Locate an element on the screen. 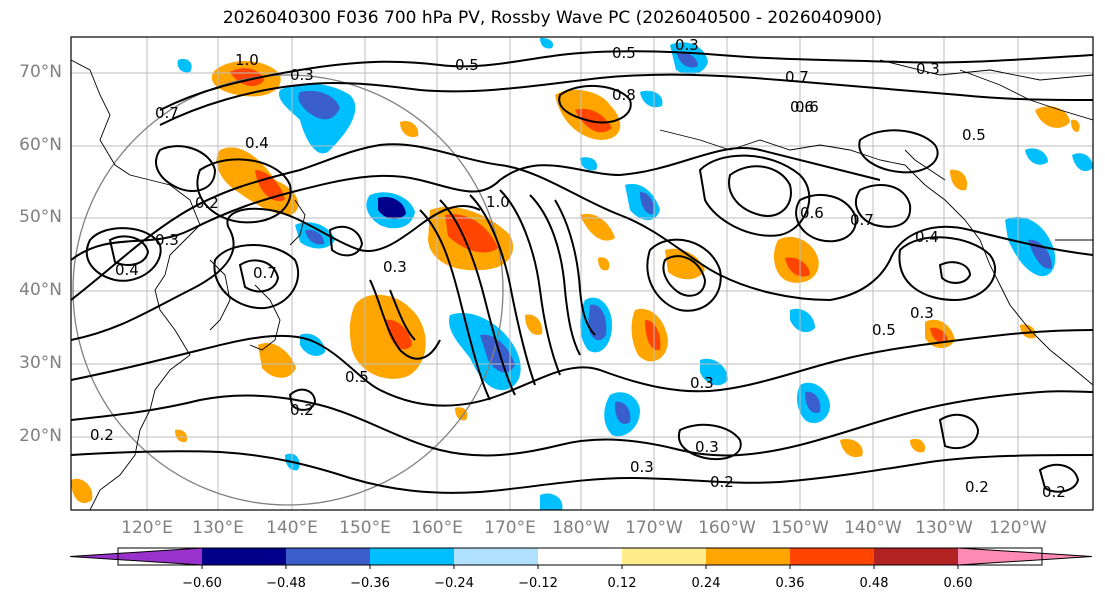  lon-label: 170°W is located at coordinates (654, 528).